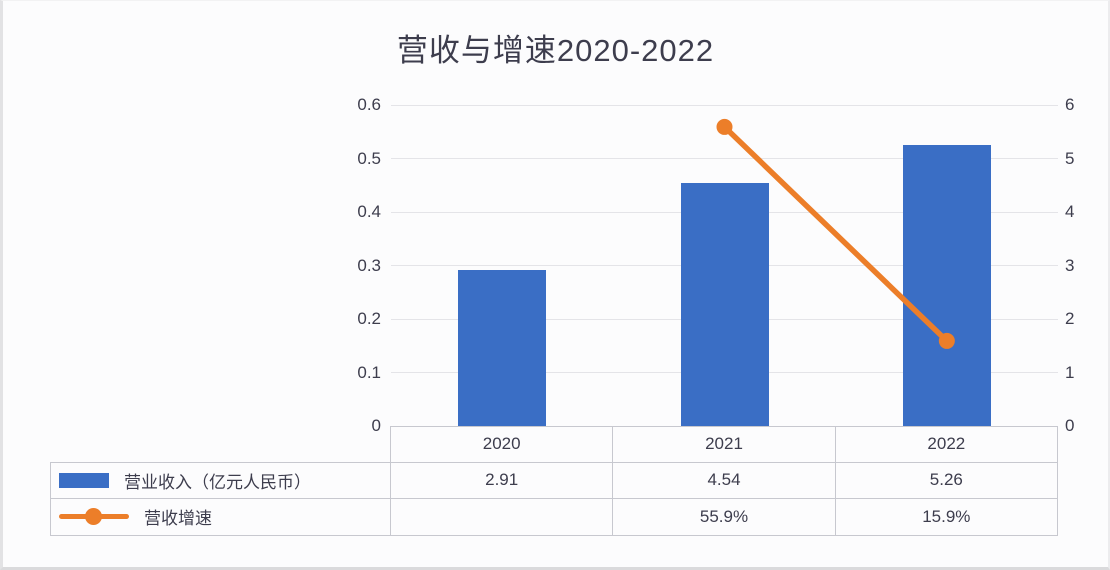 Image resolution: width=1110 pixels, height=570 pixels. I want to click on growth-line-swatch, so click(94, 517).